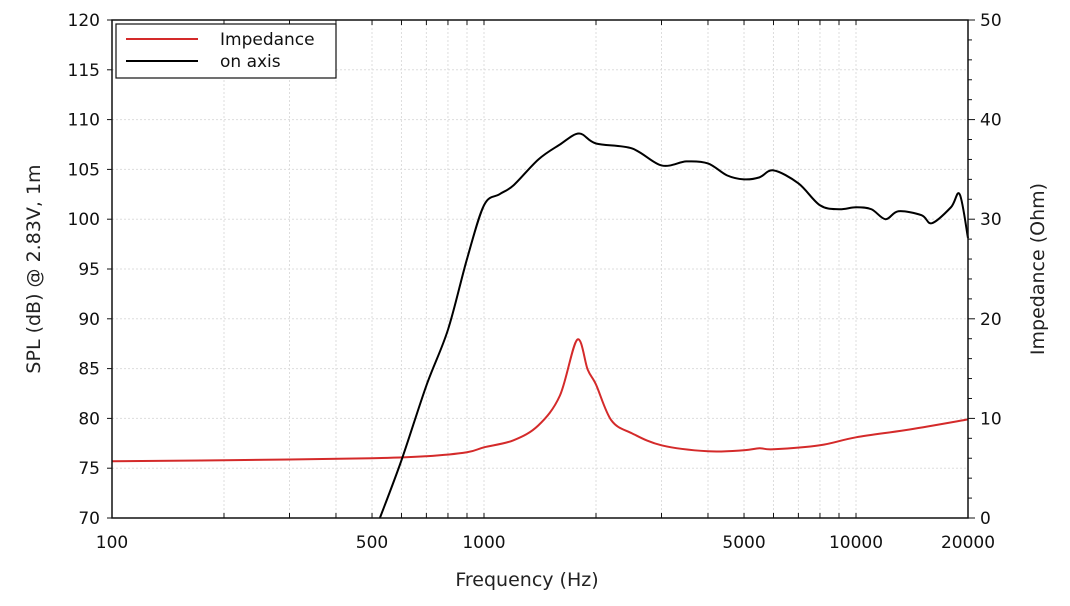  Describe the element at coordinates (84, 220) in the screenshot. I see `y-tick-label: 100` at that location.